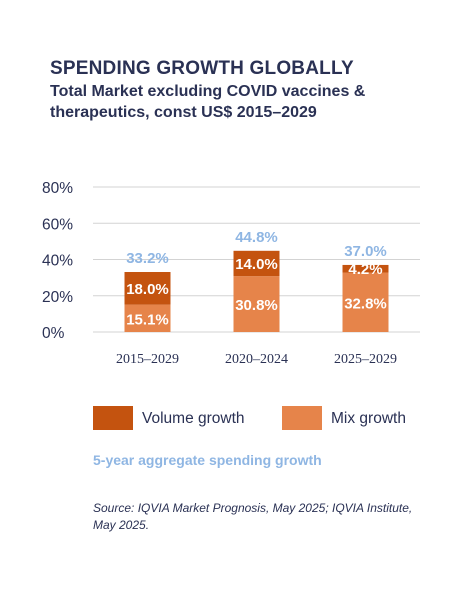  What do you see at coordinates (113, 418) in the screenshot?
I see `legend-swatch-volume` at bounding box center [113, 418].